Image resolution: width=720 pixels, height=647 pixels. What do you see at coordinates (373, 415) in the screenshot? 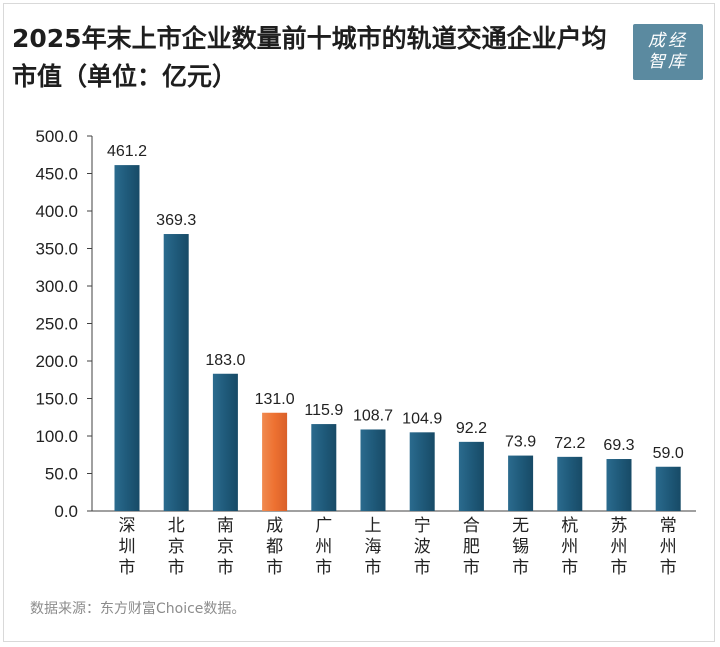
I see `value-label: 108.7` at bounding box center [373, 415].